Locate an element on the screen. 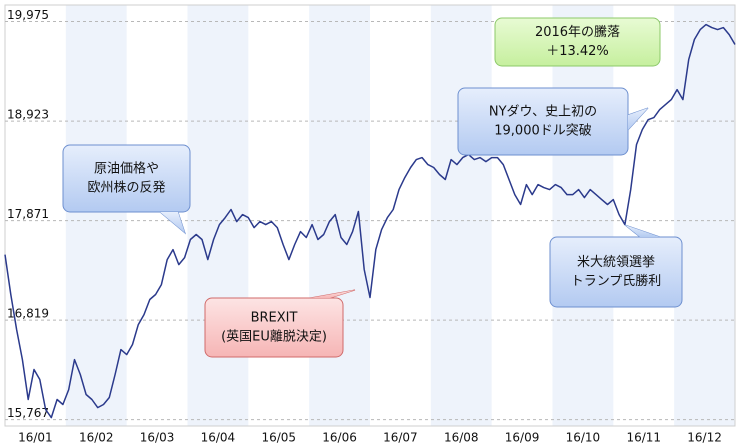 The image size is (736, 445). annotation-text: BREXIT is located at coordinates (274, 318).